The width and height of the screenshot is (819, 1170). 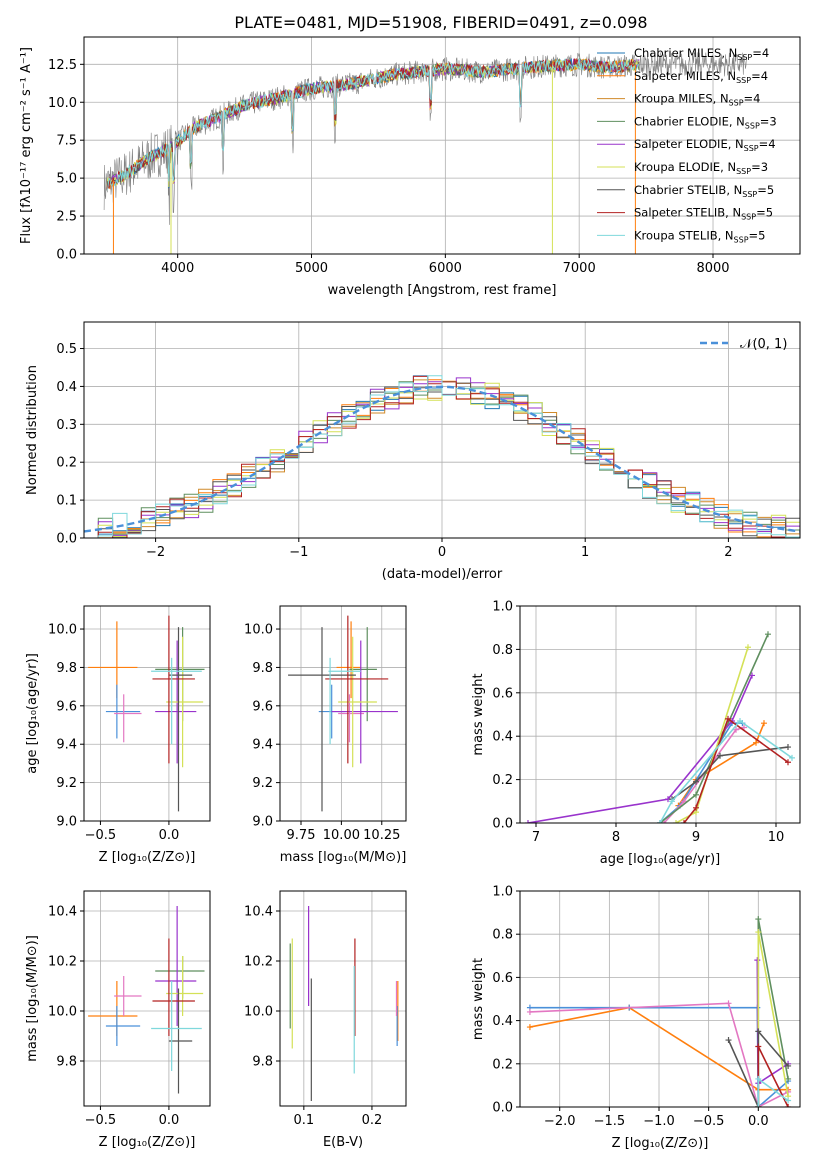 I want to click on x-axis-label: E(B-V), so click(x=343, y=1142).